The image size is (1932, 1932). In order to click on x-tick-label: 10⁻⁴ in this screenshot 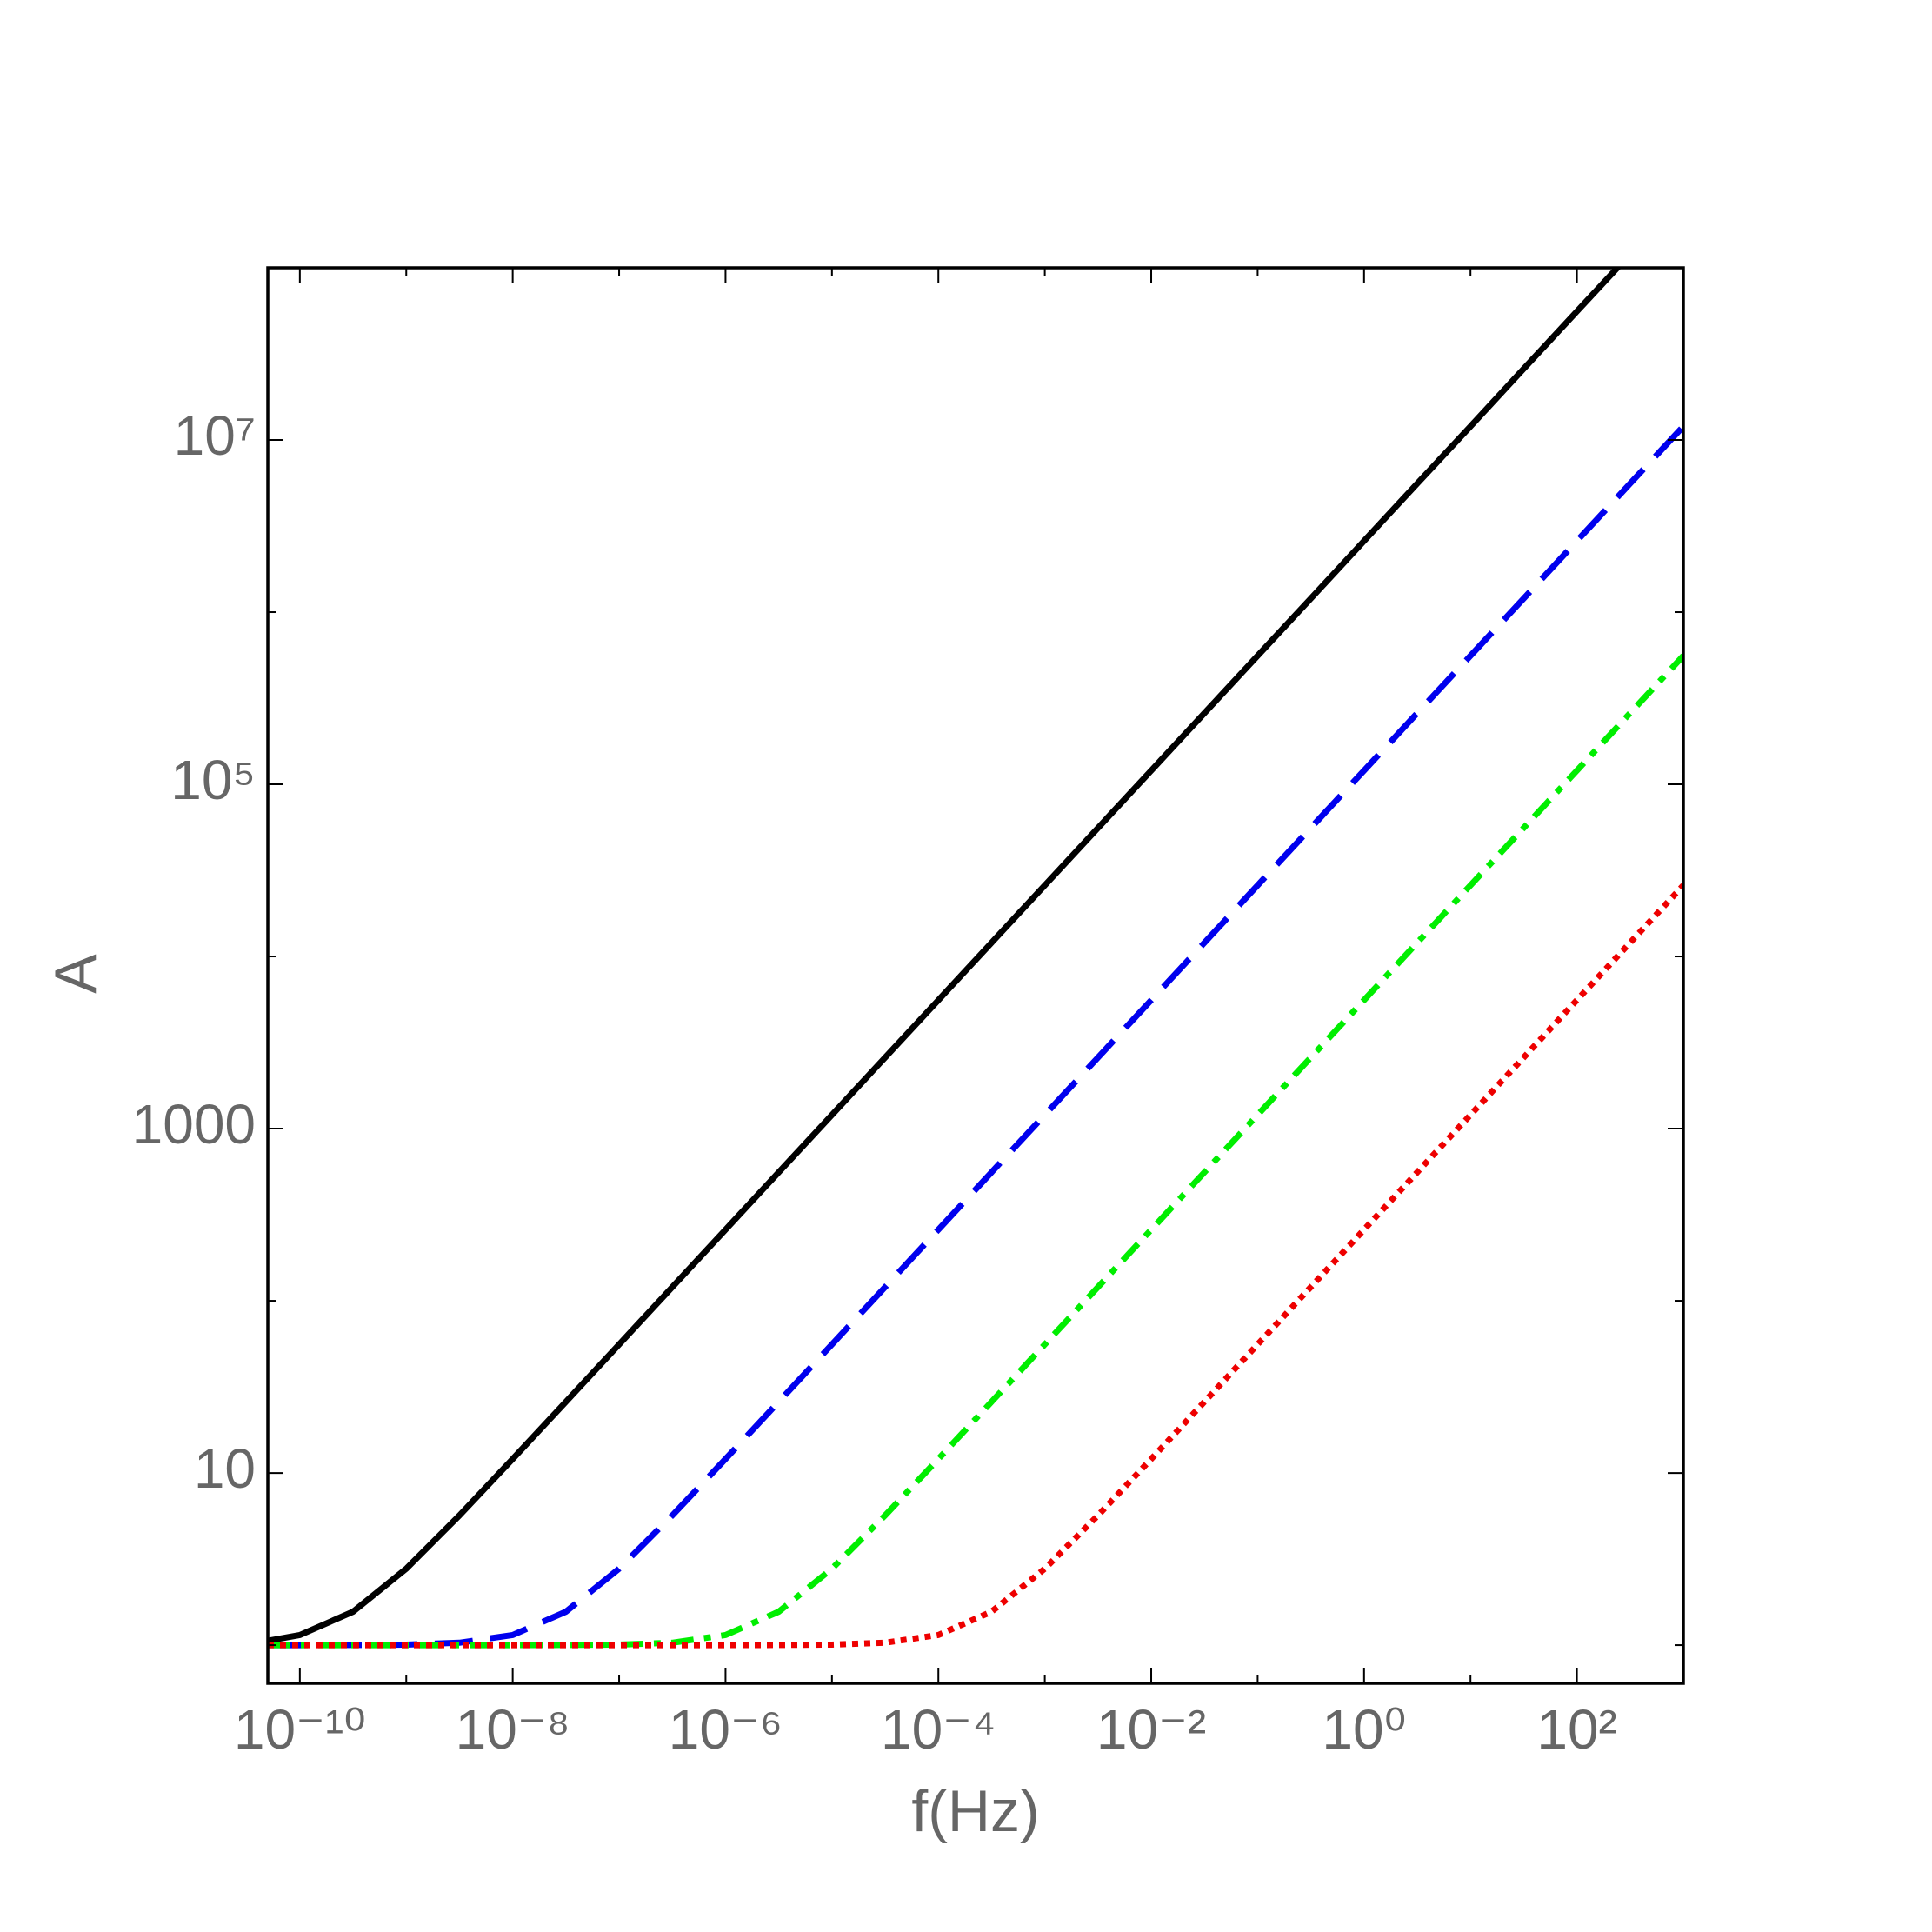, I will do `click(938, 1729)`.